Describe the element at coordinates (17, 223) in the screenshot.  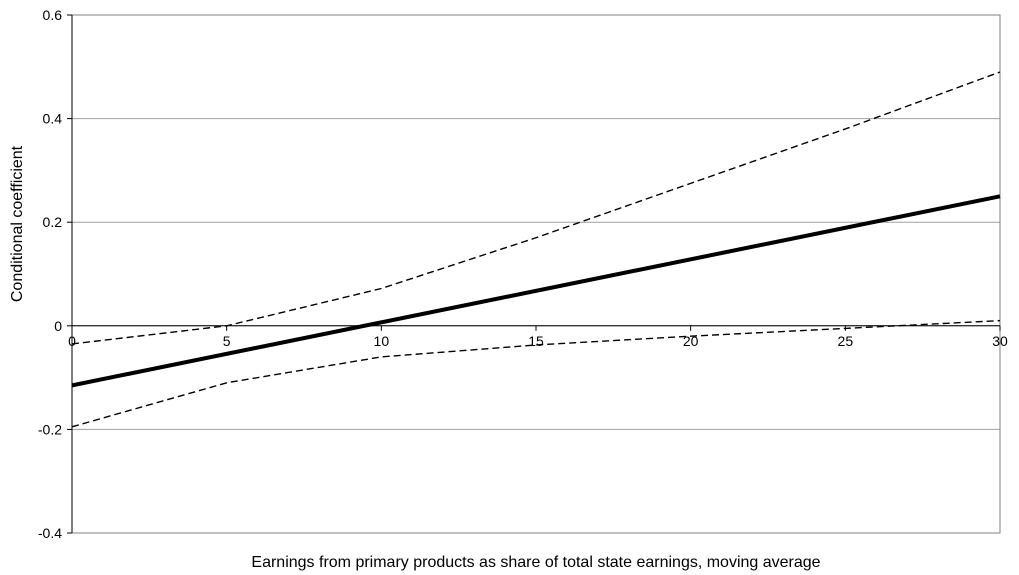
I see `y-axis-title: Conditional coefficient` at that location.